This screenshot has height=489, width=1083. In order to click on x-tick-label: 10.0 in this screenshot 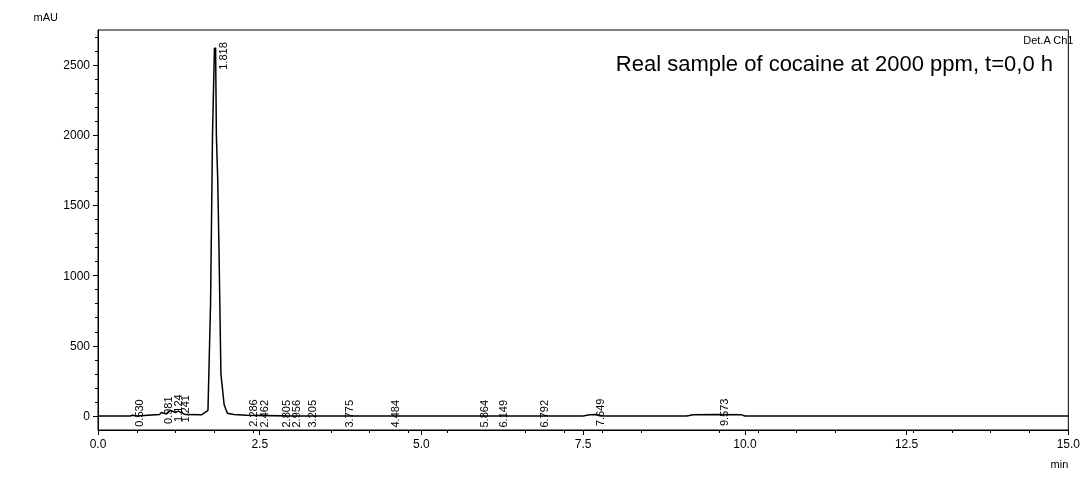, I will do `click(745, 444)`.